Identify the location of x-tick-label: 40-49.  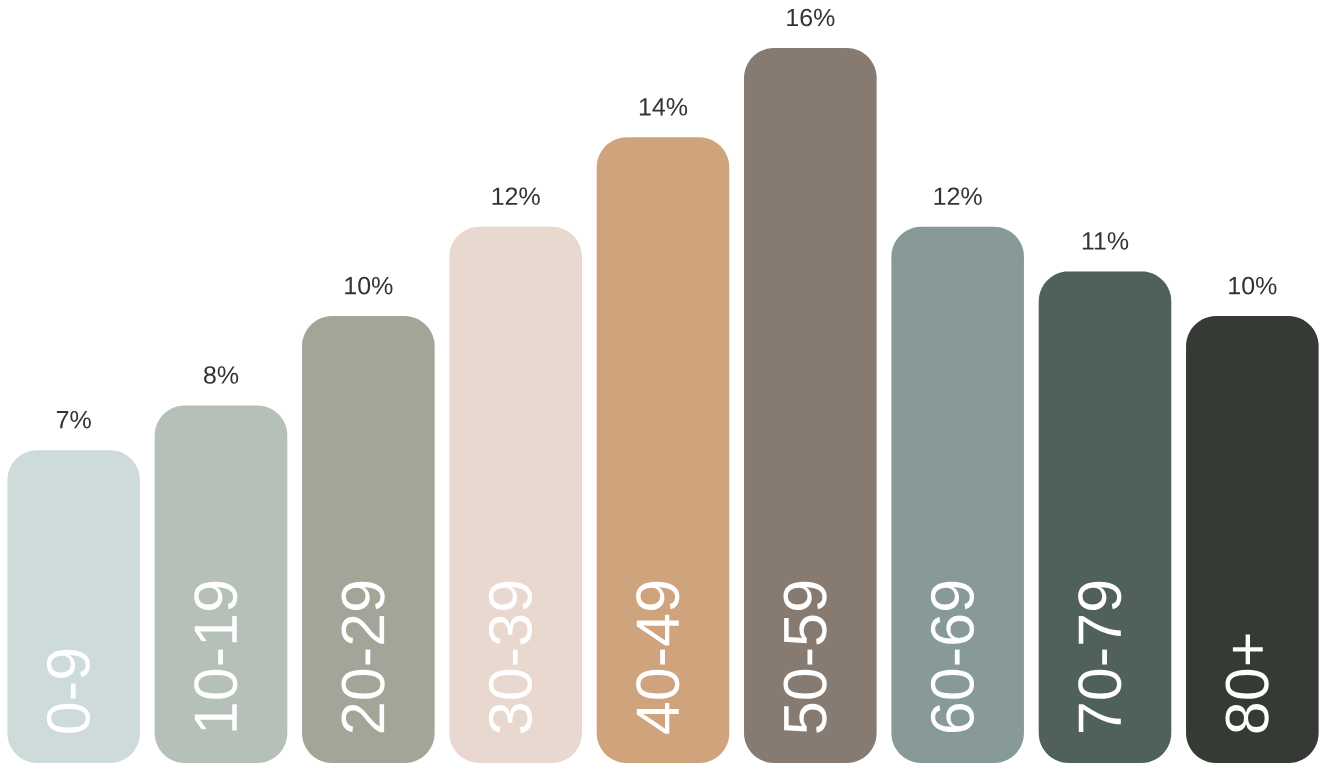
(658, 657).